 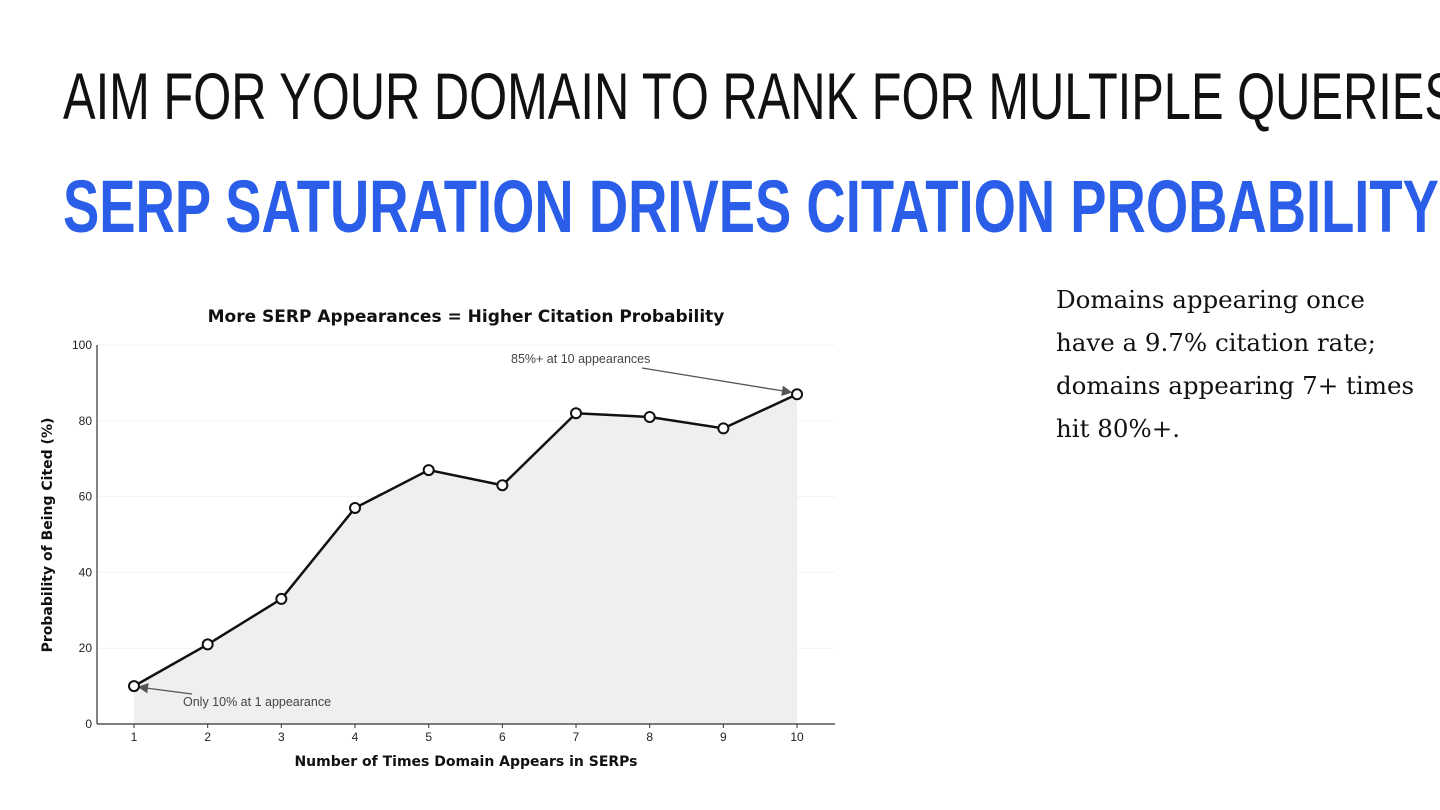 What do you see at coordinates (86, 421) in the screenshot?
I see `y-tick-label: 80` at bounding box center [86, 421].